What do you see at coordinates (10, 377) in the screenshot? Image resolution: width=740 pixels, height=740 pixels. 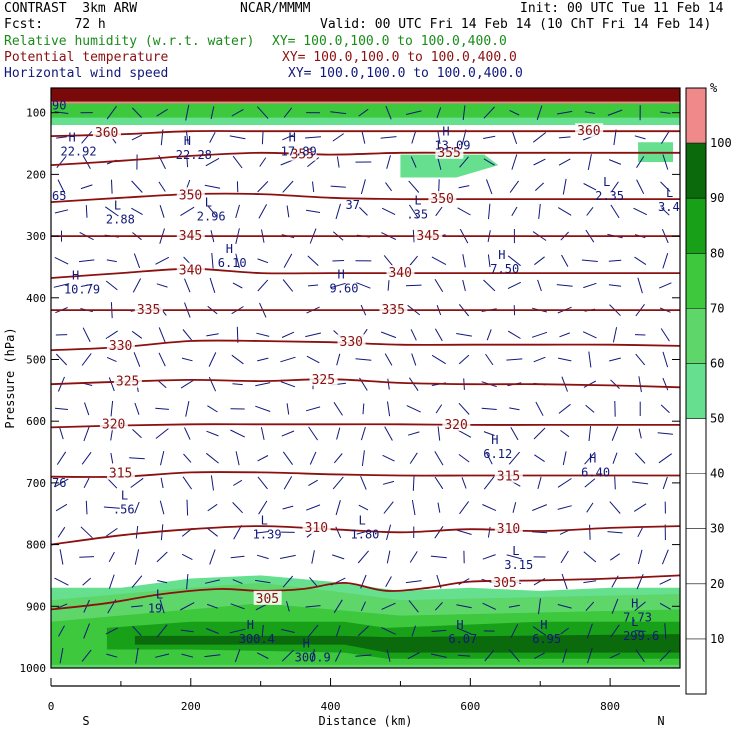 I see `y-axis-title: Pressure (hPa)` at bounding box center [10, 377].